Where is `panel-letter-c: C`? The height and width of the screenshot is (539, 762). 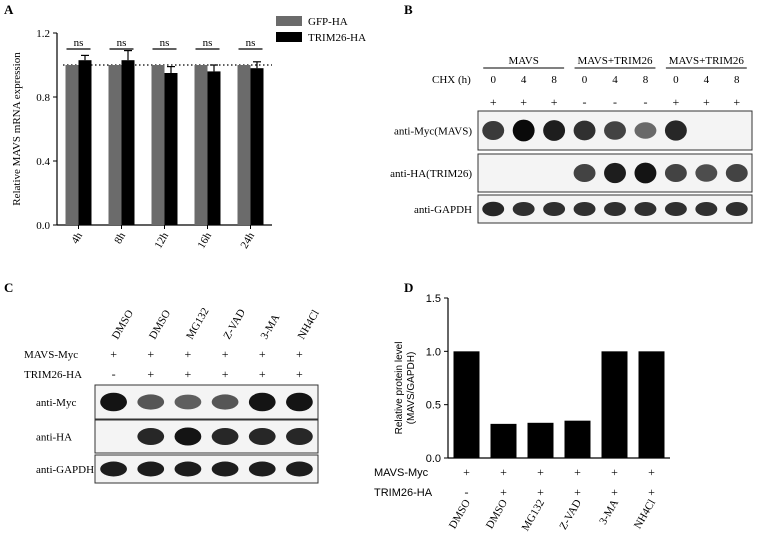
panel-letter-c: C is located at coordinates (8, 287).